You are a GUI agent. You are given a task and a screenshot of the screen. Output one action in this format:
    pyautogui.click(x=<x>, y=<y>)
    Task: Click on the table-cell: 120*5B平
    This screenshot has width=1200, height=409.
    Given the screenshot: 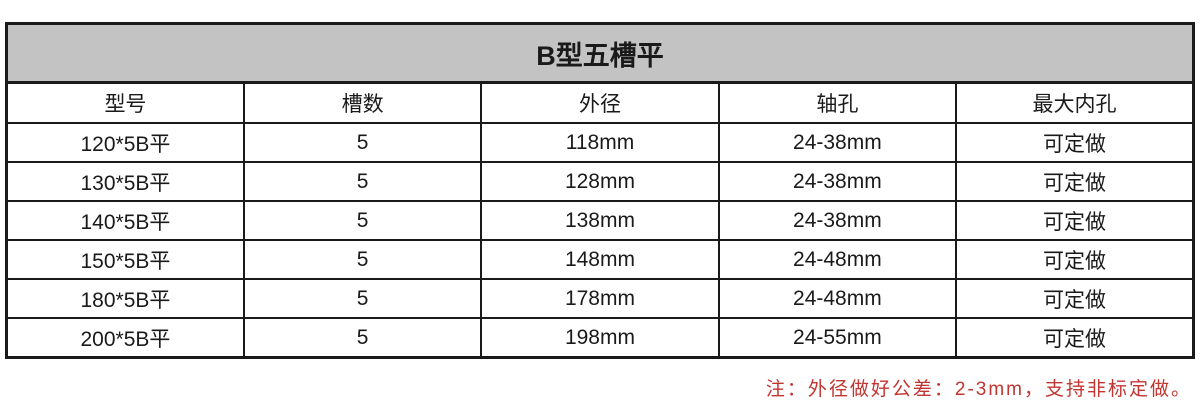 What is the action you would take?
    pyautogui.click(x=124, y=142)
    